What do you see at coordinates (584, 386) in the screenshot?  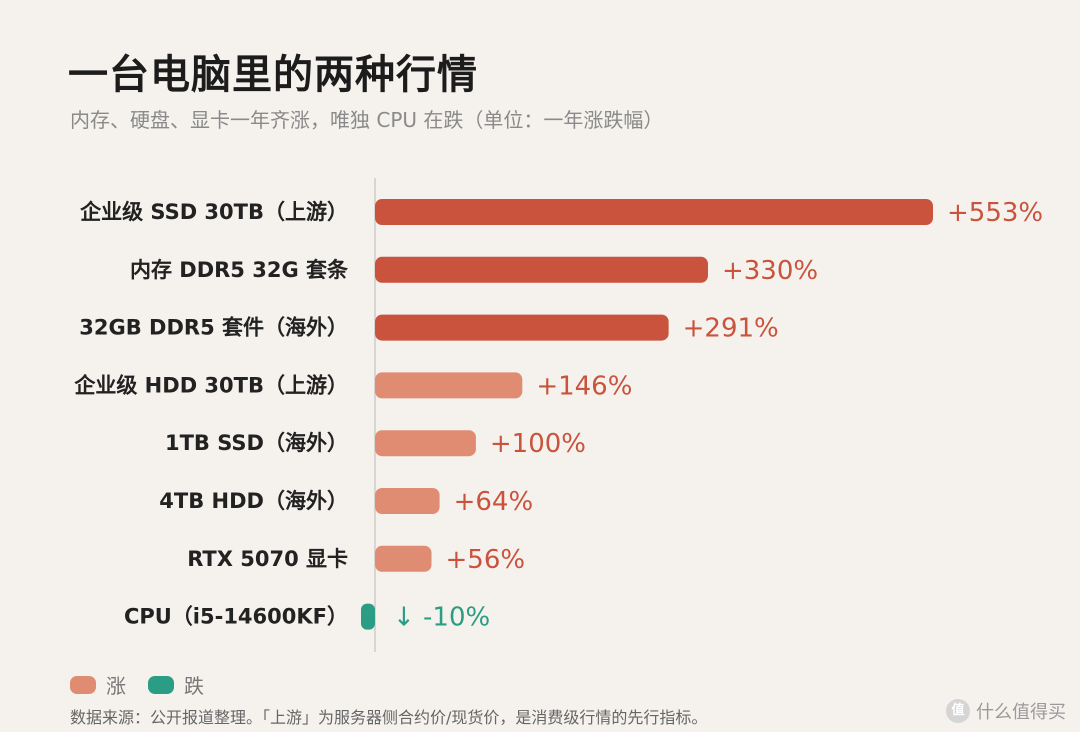 I see `value-label: +146%` at bounding box center [584, 386].